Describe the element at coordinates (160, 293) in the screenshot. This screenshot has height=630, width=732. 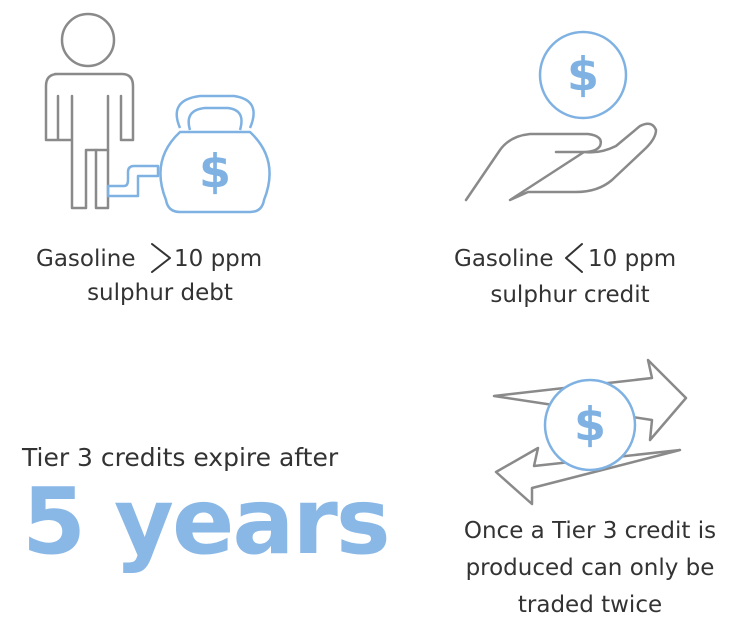
I see `label: sulphur debt` at that location.